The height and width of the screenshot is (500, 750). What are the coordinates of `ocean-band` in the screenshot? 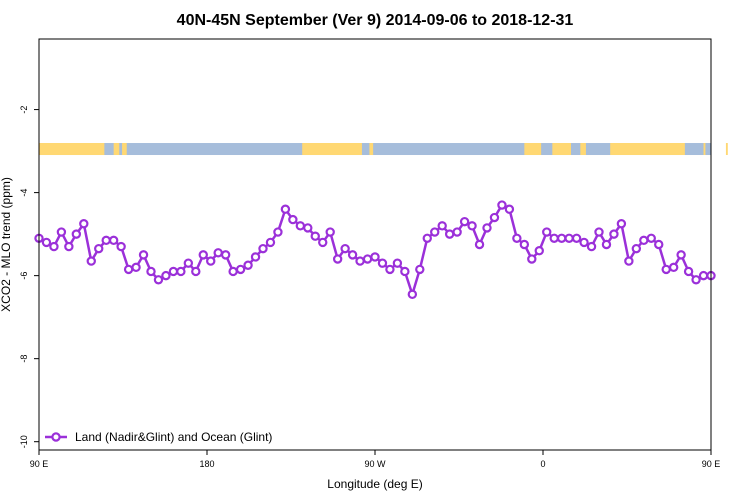 It's located at (375, 149).